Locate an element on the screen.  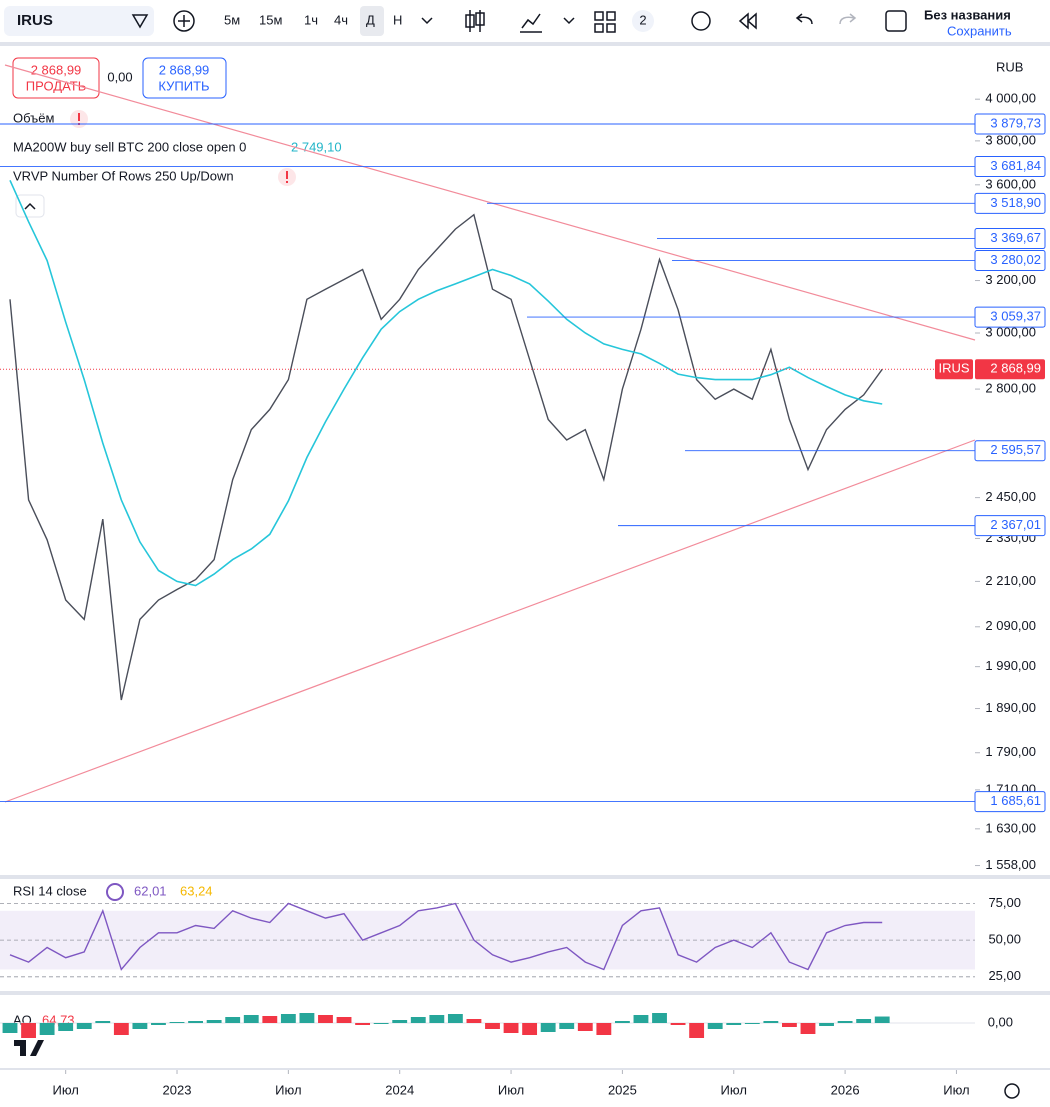
redo-icon is located at coordinates (848, 19).